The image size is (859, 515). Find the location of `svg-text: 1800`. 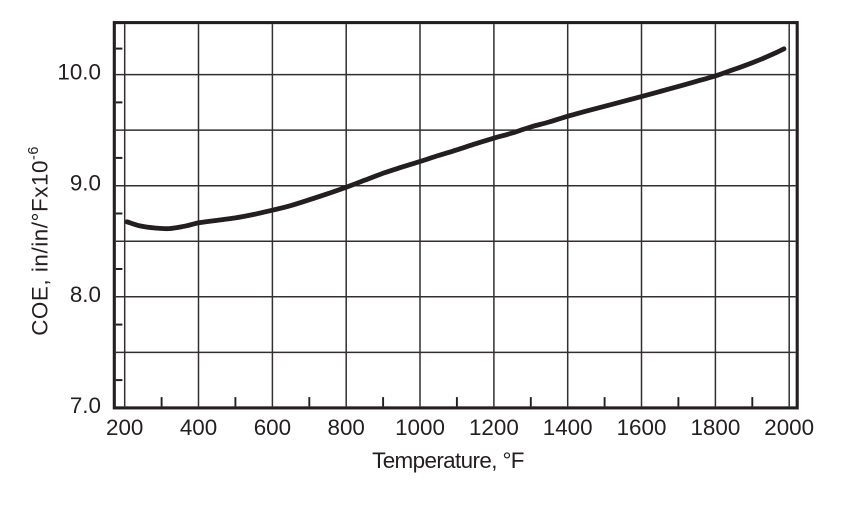

svg-text: 1800 is located at coordinates (715, 427).